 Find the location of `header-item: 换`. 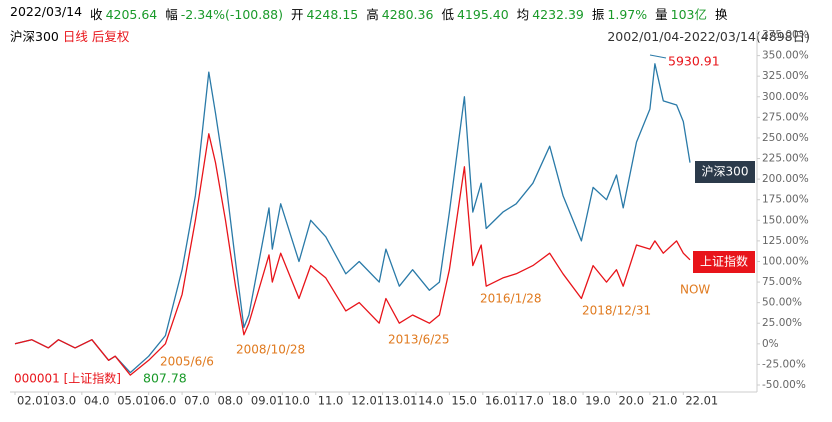

header-item: 换 is located at coordinates (721, 13).